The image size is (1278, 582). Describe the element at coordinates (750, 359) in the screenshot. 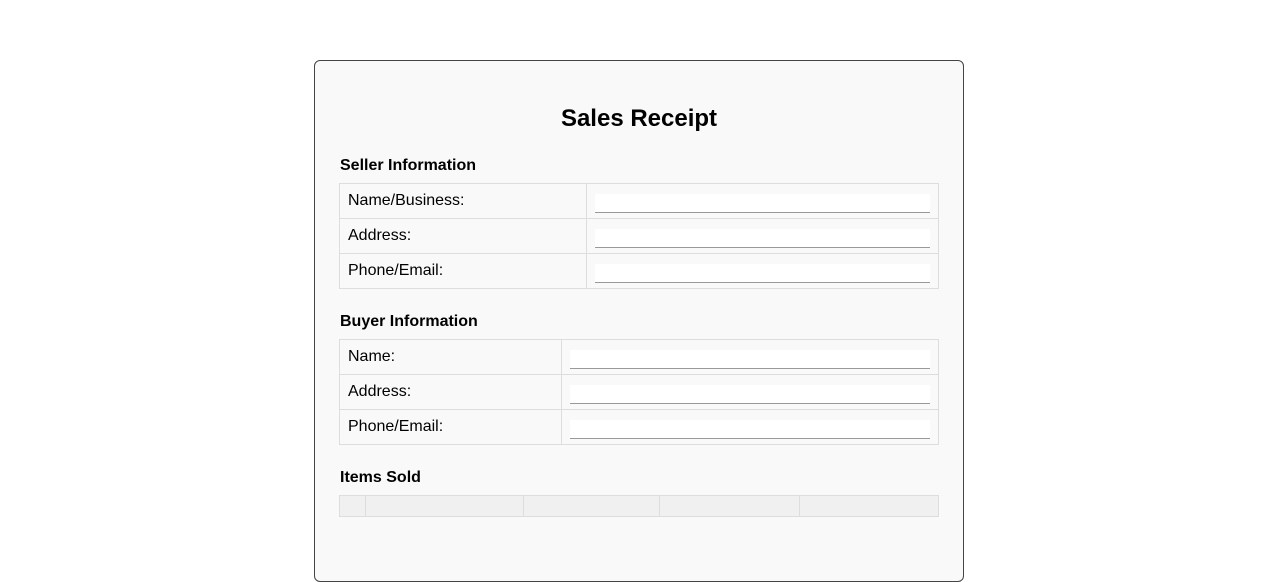

I see `buyer-name-input` at that location.